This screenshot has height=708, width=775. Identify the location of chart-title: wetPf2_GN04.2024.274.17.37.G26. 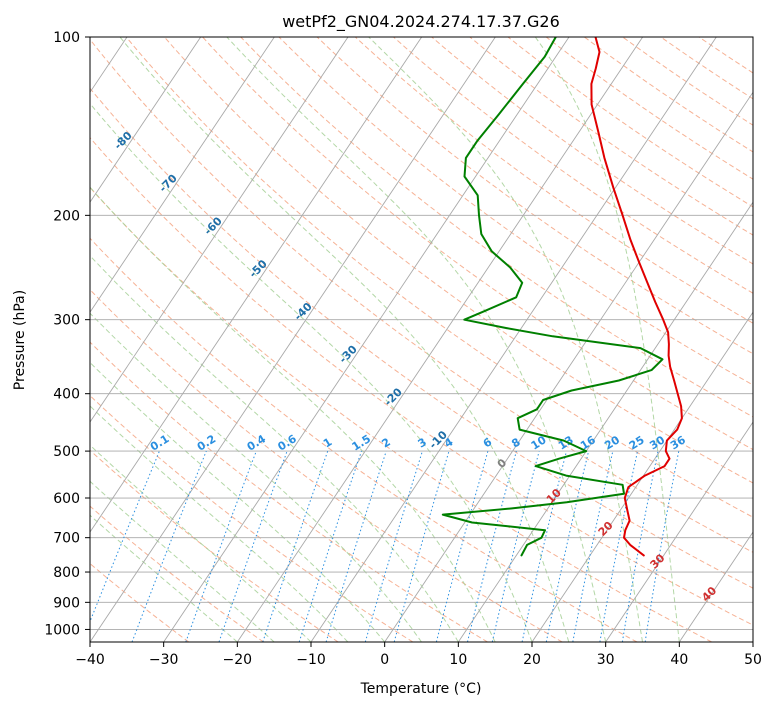
(421, 22).